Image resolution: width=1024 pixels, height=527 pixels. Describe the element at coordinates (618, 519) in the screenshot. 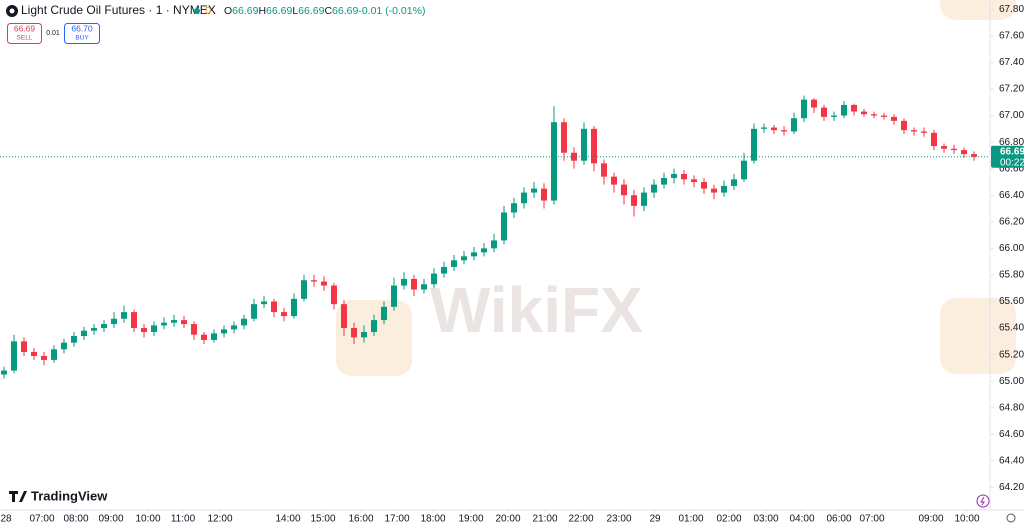

I see `x-tick-label: 23:00` at that location.